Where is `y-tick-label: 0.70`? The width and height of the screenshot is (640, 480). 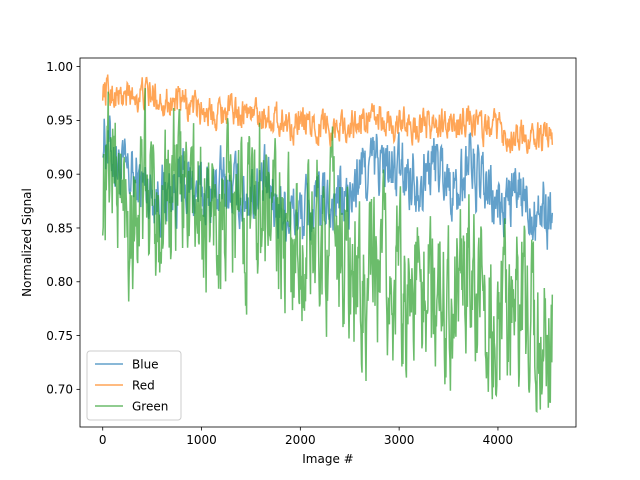 y-tick-label: 0.70 is located at coordinates (59, 390).